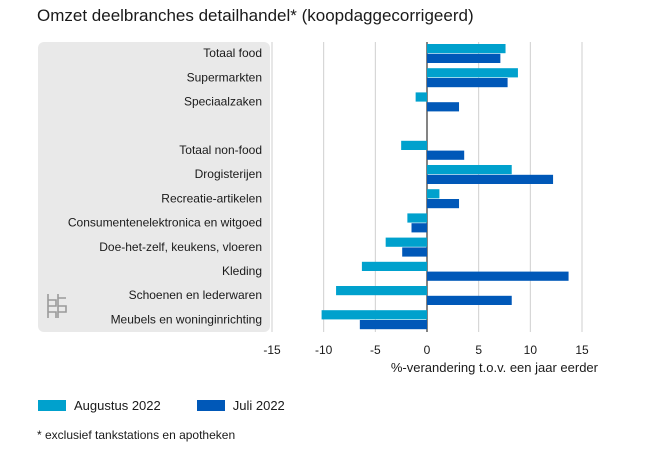 Image resolution: width=650 pixels, height=450 pixels. I want to click on category-label: Drogisterijen, so click(228, 174).